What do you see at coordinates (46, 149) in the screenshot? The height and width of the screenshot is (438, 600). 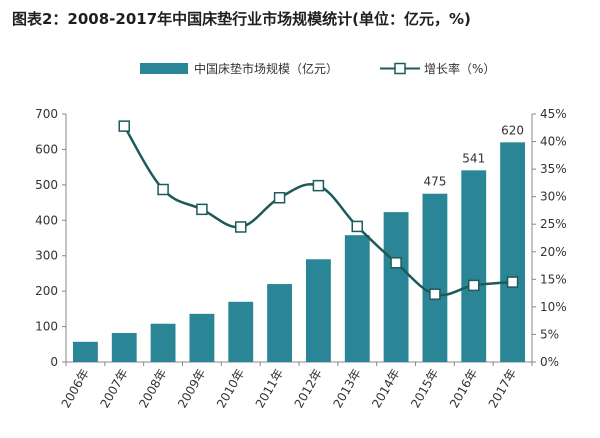 I see `left-axis-tick-label: 600` at bounding box center [46, 149].